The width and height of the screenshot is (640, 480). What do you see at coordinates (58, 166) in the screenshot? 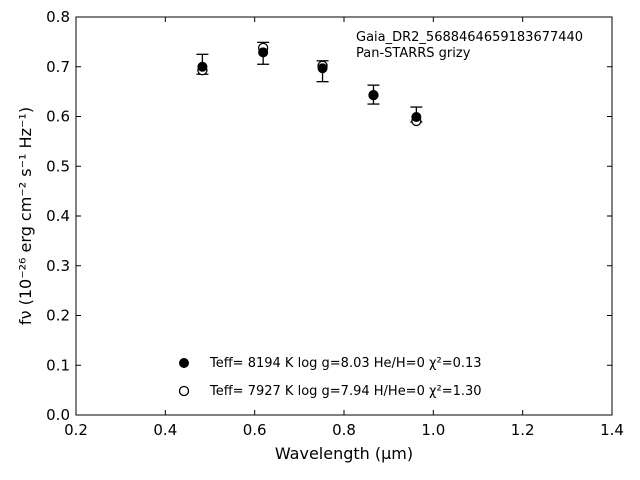
I see `y-tick-label: 0.5` at bounding box center [58, 166].